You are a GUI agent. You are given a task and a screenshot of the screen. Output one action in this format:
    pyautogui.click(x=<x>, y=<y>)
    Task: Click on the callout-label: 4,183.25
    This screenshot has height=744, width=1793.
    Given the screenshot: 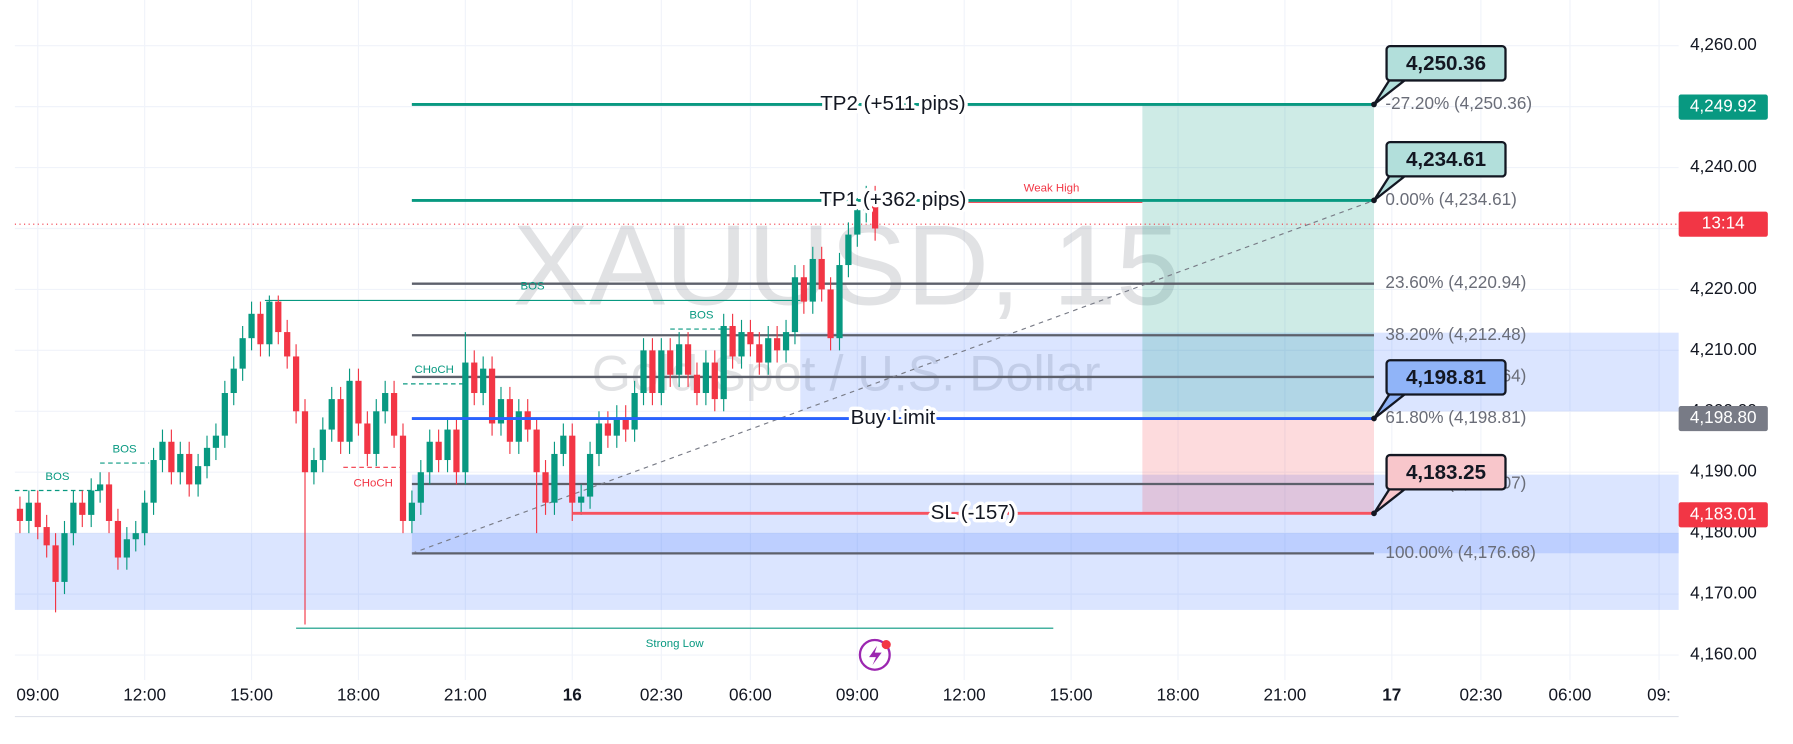 What is the action you would take?
    pyautogui.click(x=1446, y=472)
    